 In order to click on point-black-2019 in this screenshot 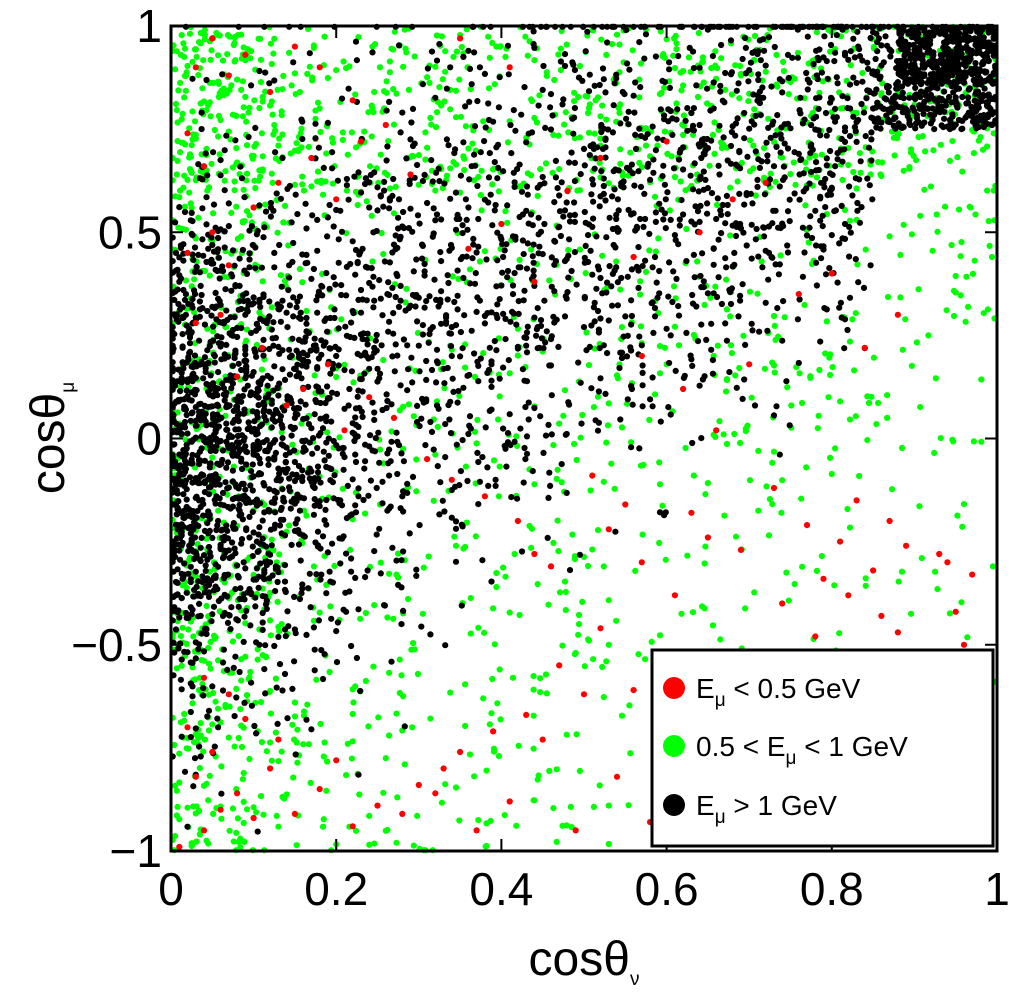, I will do `click(537, 327)`.